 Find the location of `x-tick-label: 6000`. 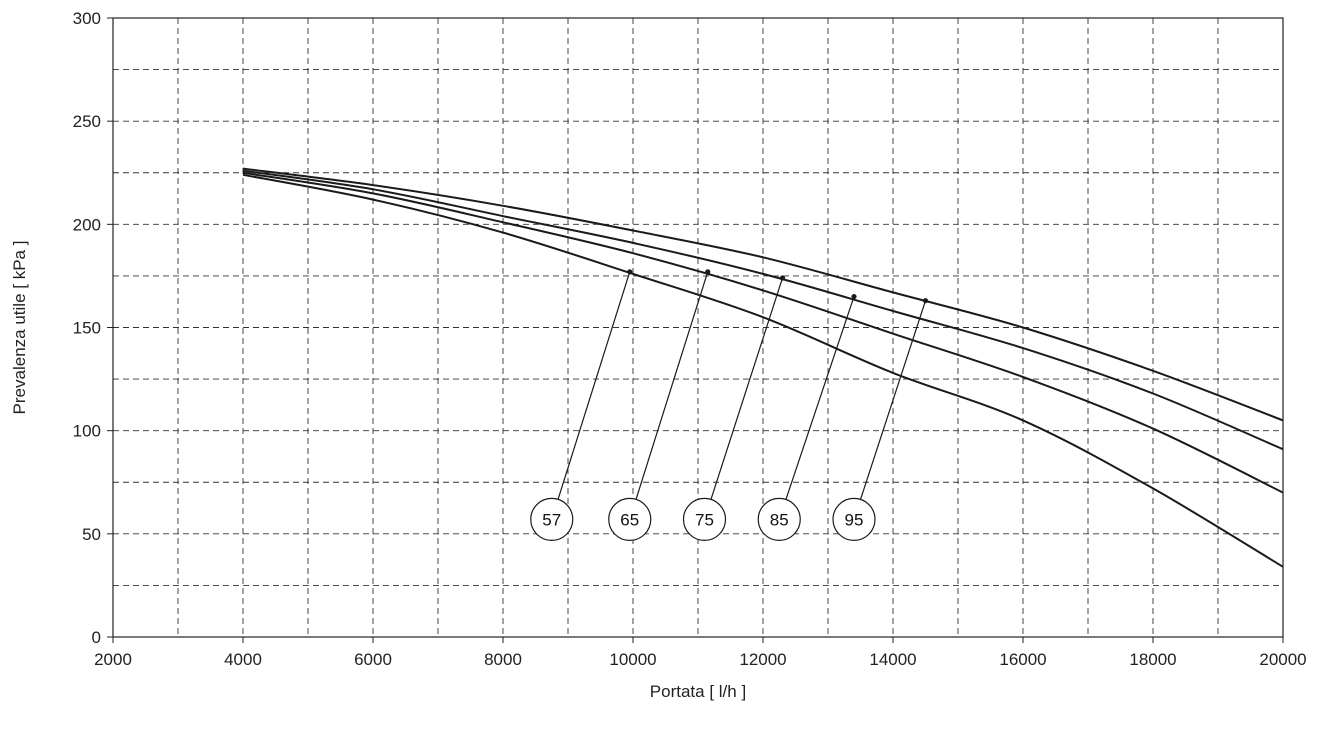

x-tick-label: 6000 is located at coordinates (373, 659).